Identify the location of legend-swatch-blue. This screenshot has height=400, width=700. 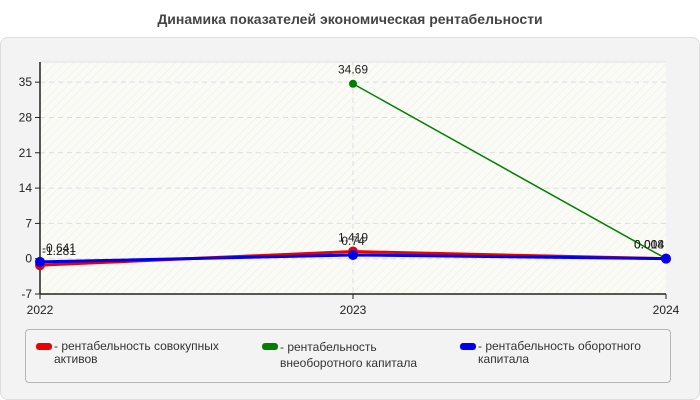
(468, 346).